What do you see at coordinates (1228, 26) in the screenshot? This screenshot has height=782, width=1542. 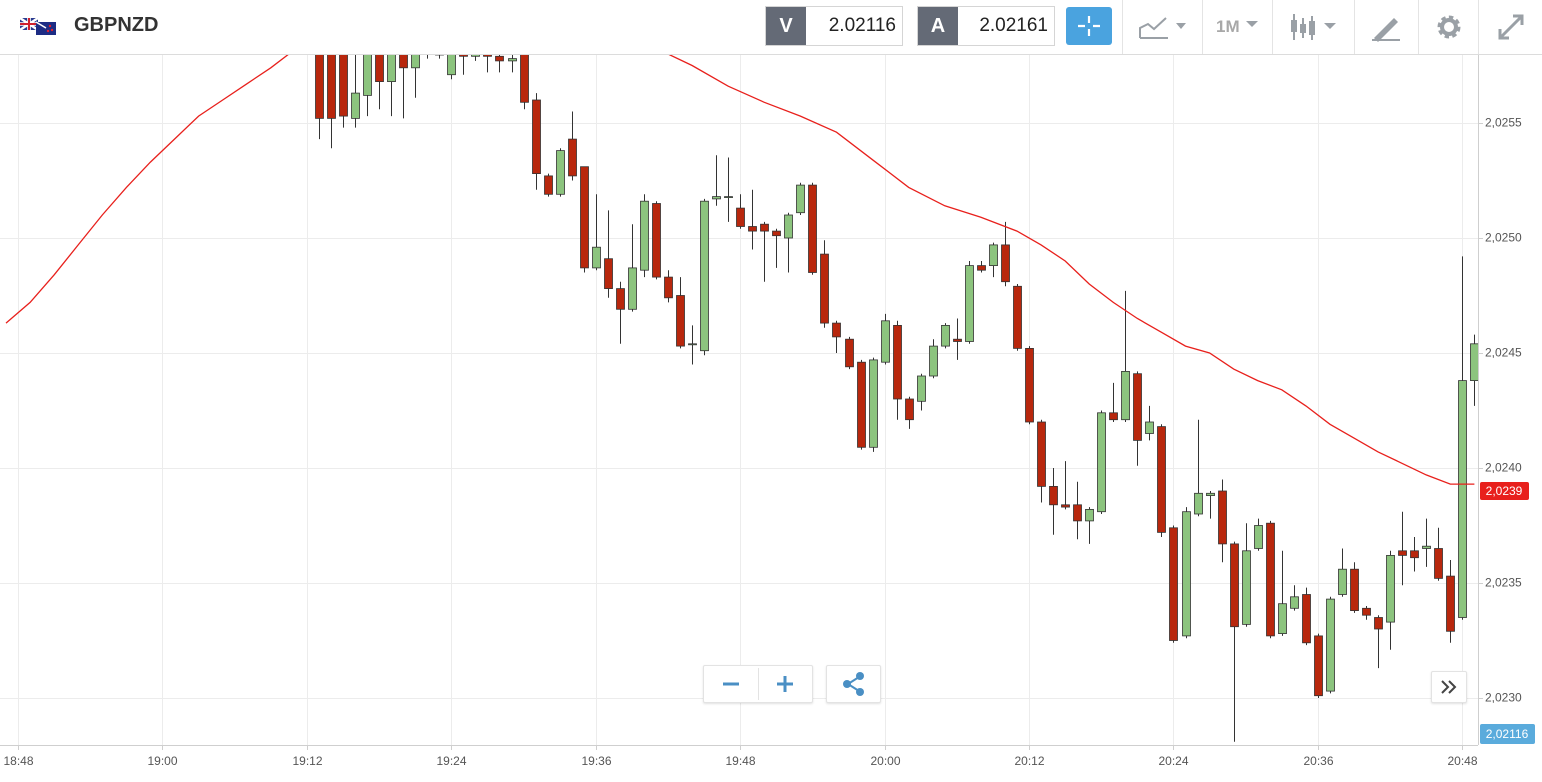 I see `timeframe: 1M` at bounding box center [1228, 26].